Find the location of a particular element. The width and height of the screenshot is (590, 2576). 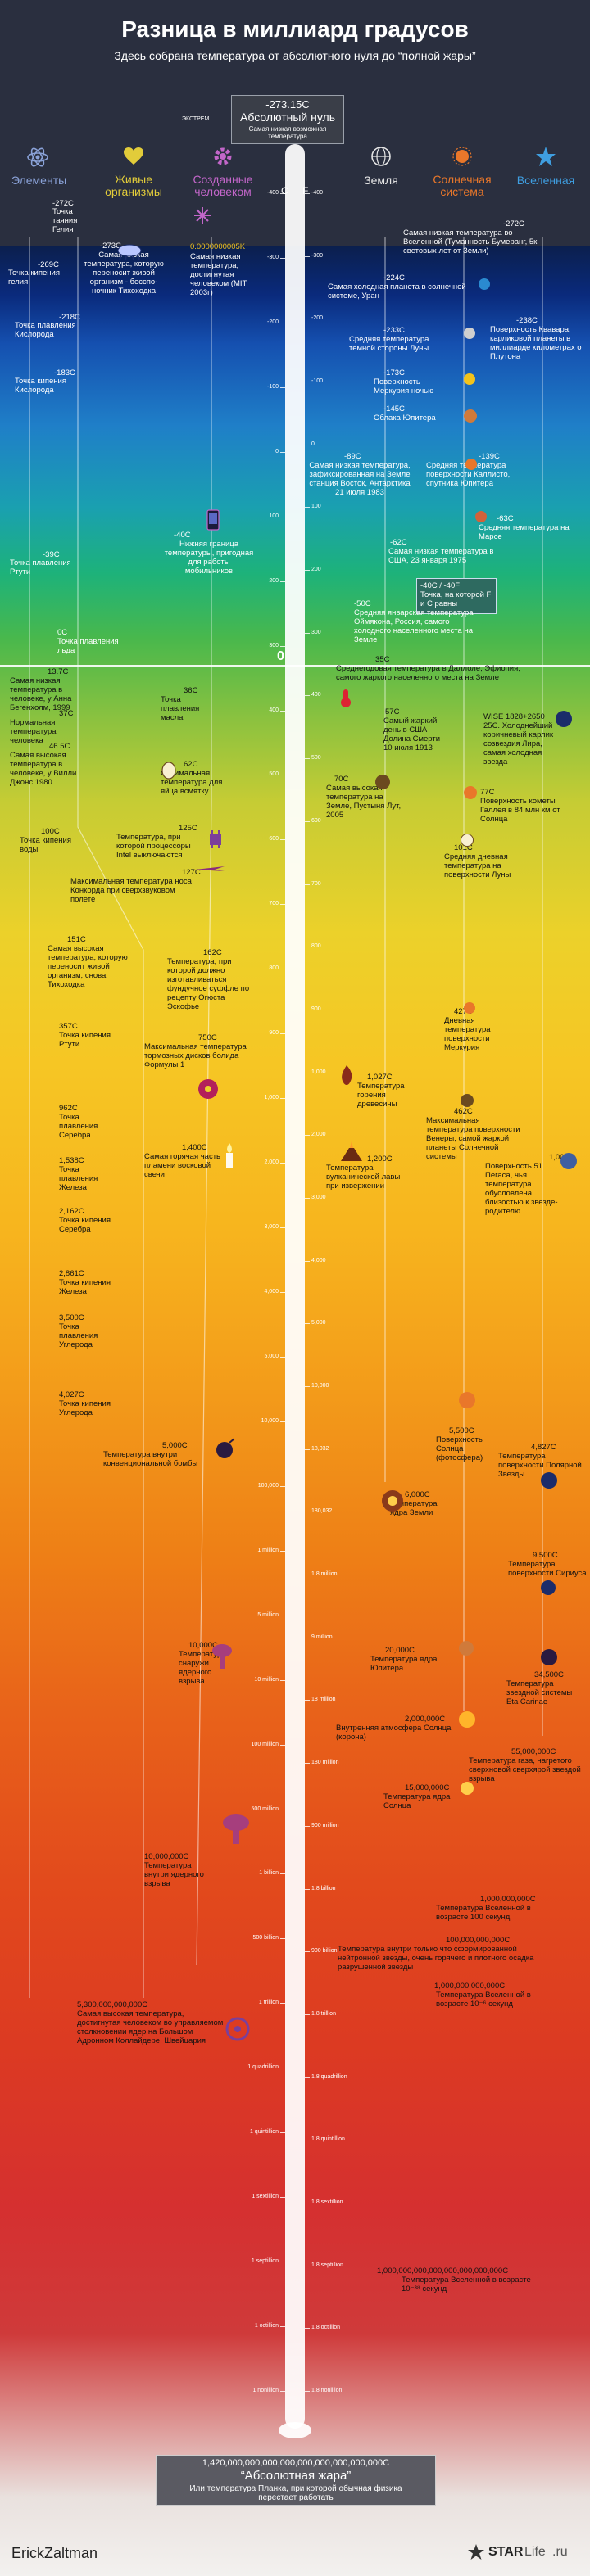

tick-left-34: 1 nonillion is located at coordinates (265, 2390).